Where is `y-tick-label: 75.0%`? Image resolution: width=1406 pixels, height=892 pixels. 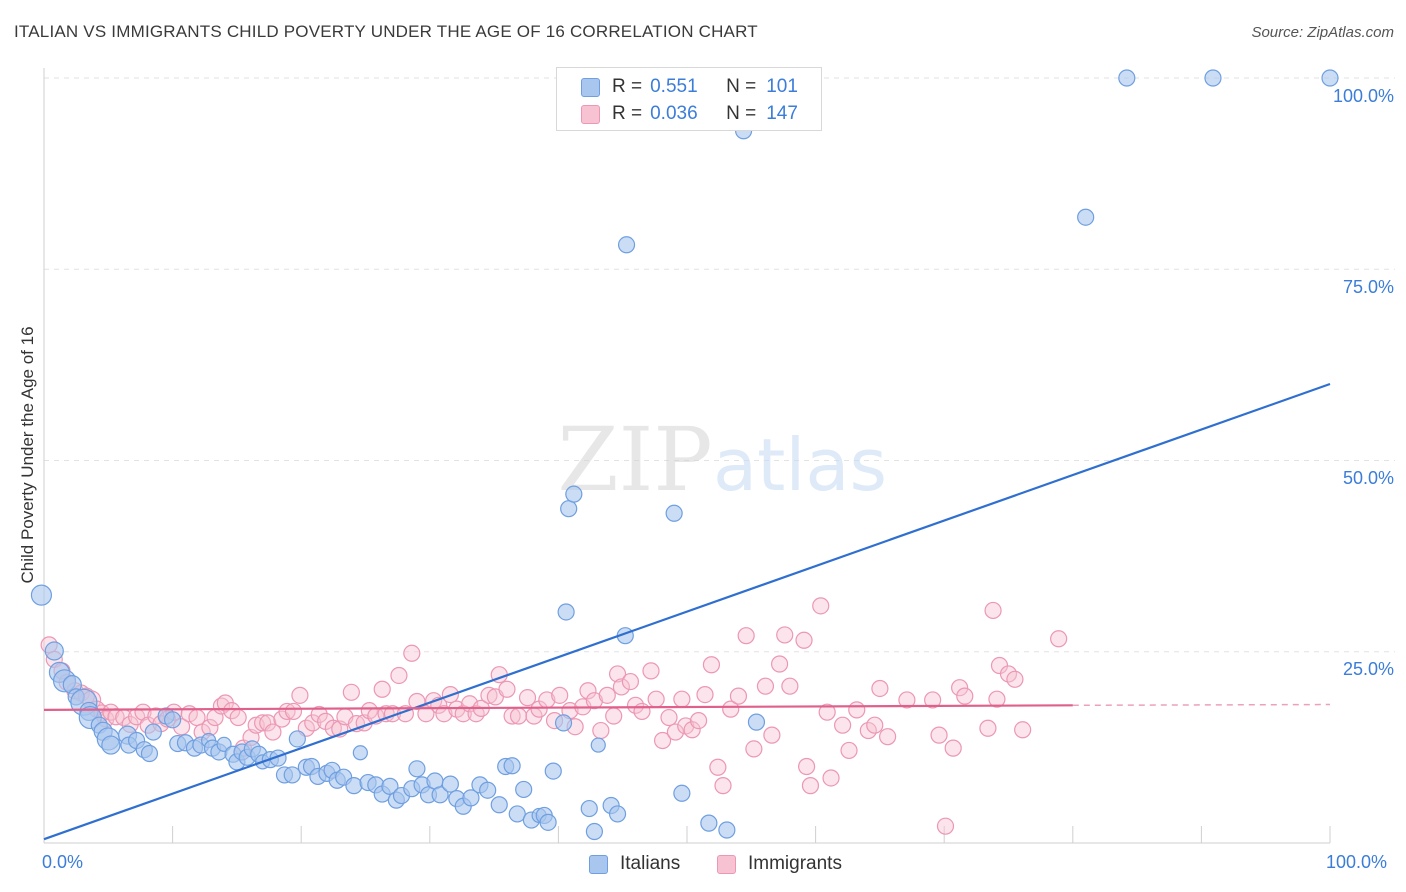
y-tick-label: 75.0% is located at coordinates (1368, 287).